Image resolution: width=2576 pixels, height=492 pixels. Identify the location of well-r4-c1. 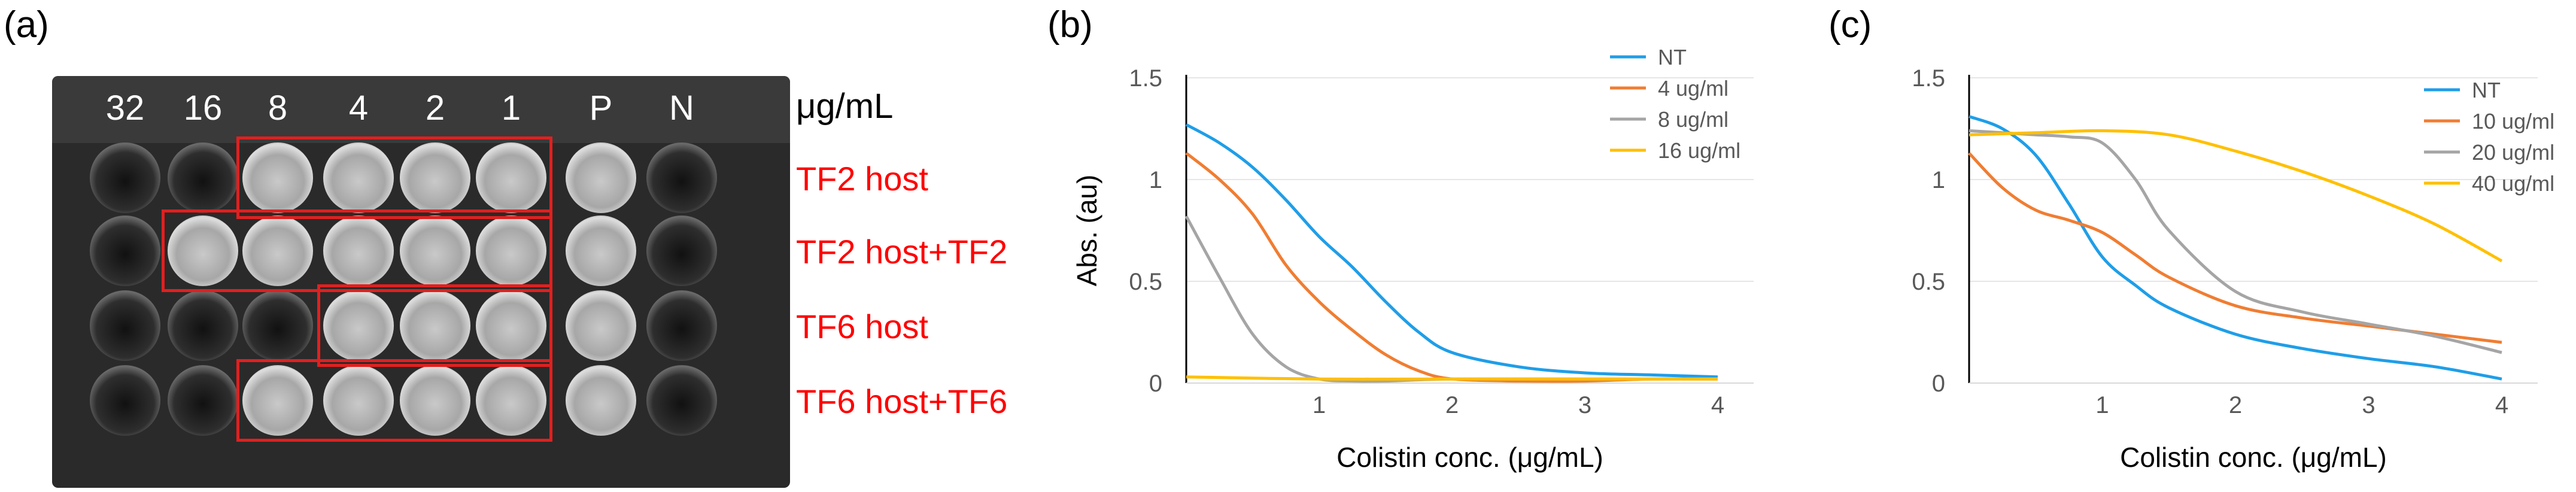
(125, 401).